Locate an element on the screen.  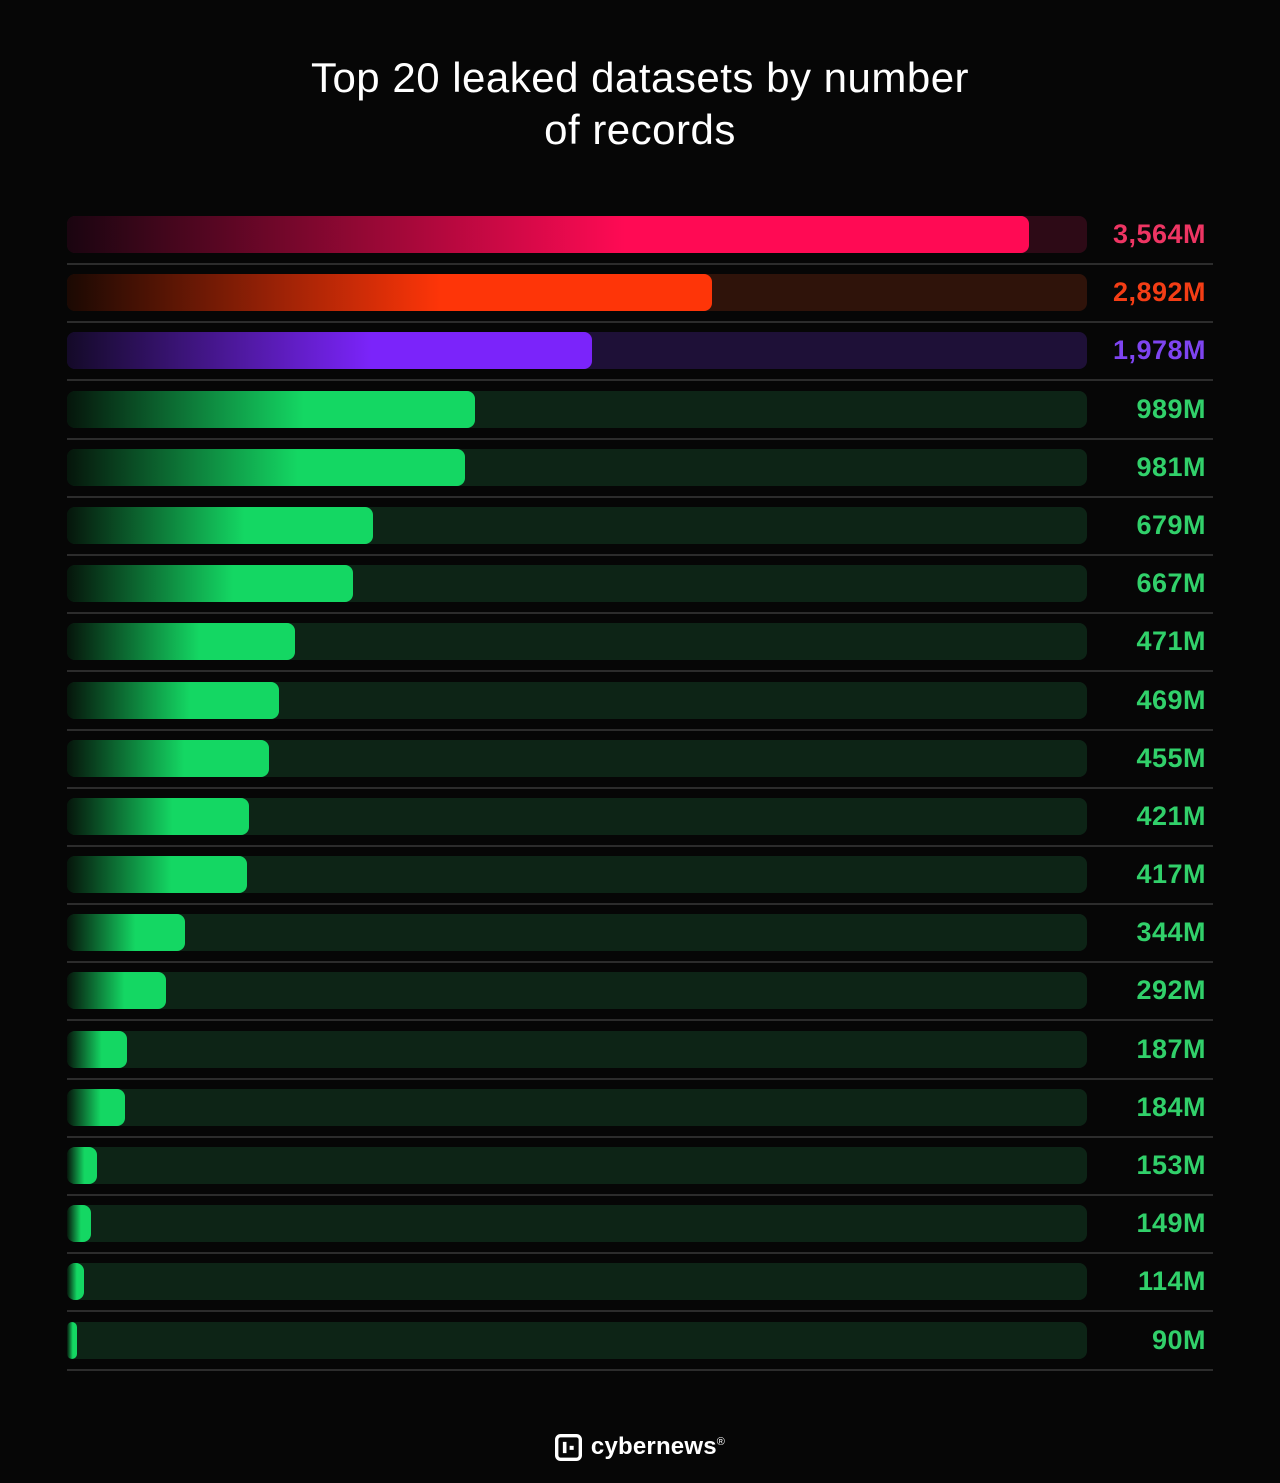
page-title-line1: Top 20 leaked datasets by number is located at coordinates (640, 77).